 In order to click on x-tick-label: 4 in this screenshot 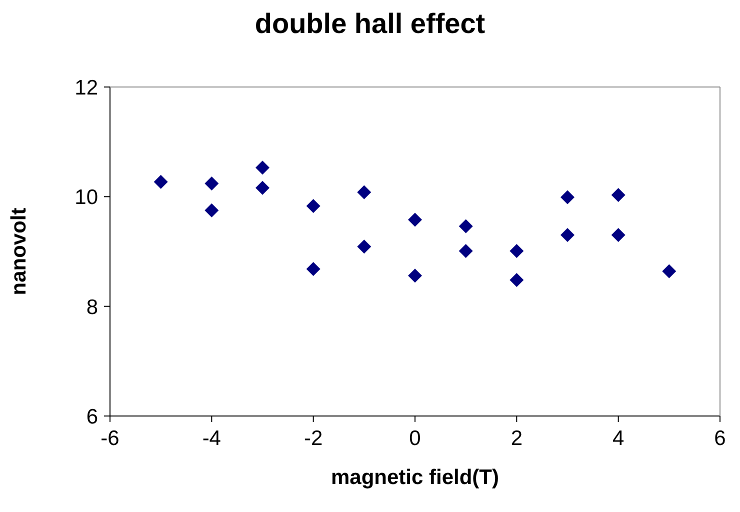, I will do `click(618, 438)`.